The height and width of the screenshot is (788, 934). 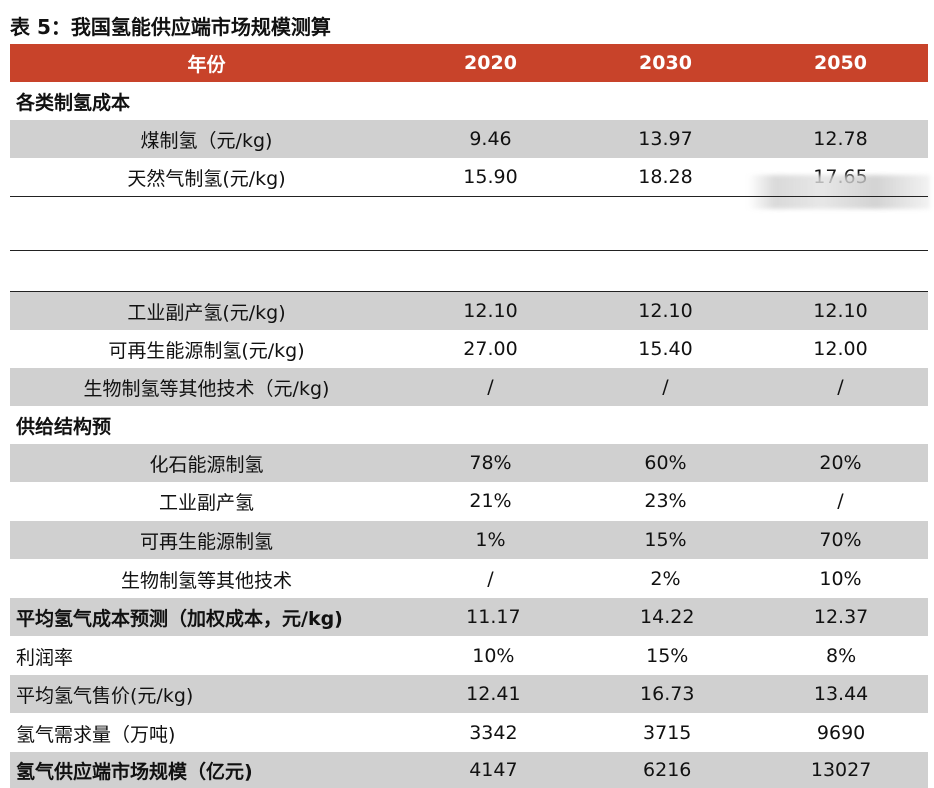 I want to click on table-row: 可再生能源制氢(元/kg) 27.00 15.40 12.00, so click(x=469, y=349).